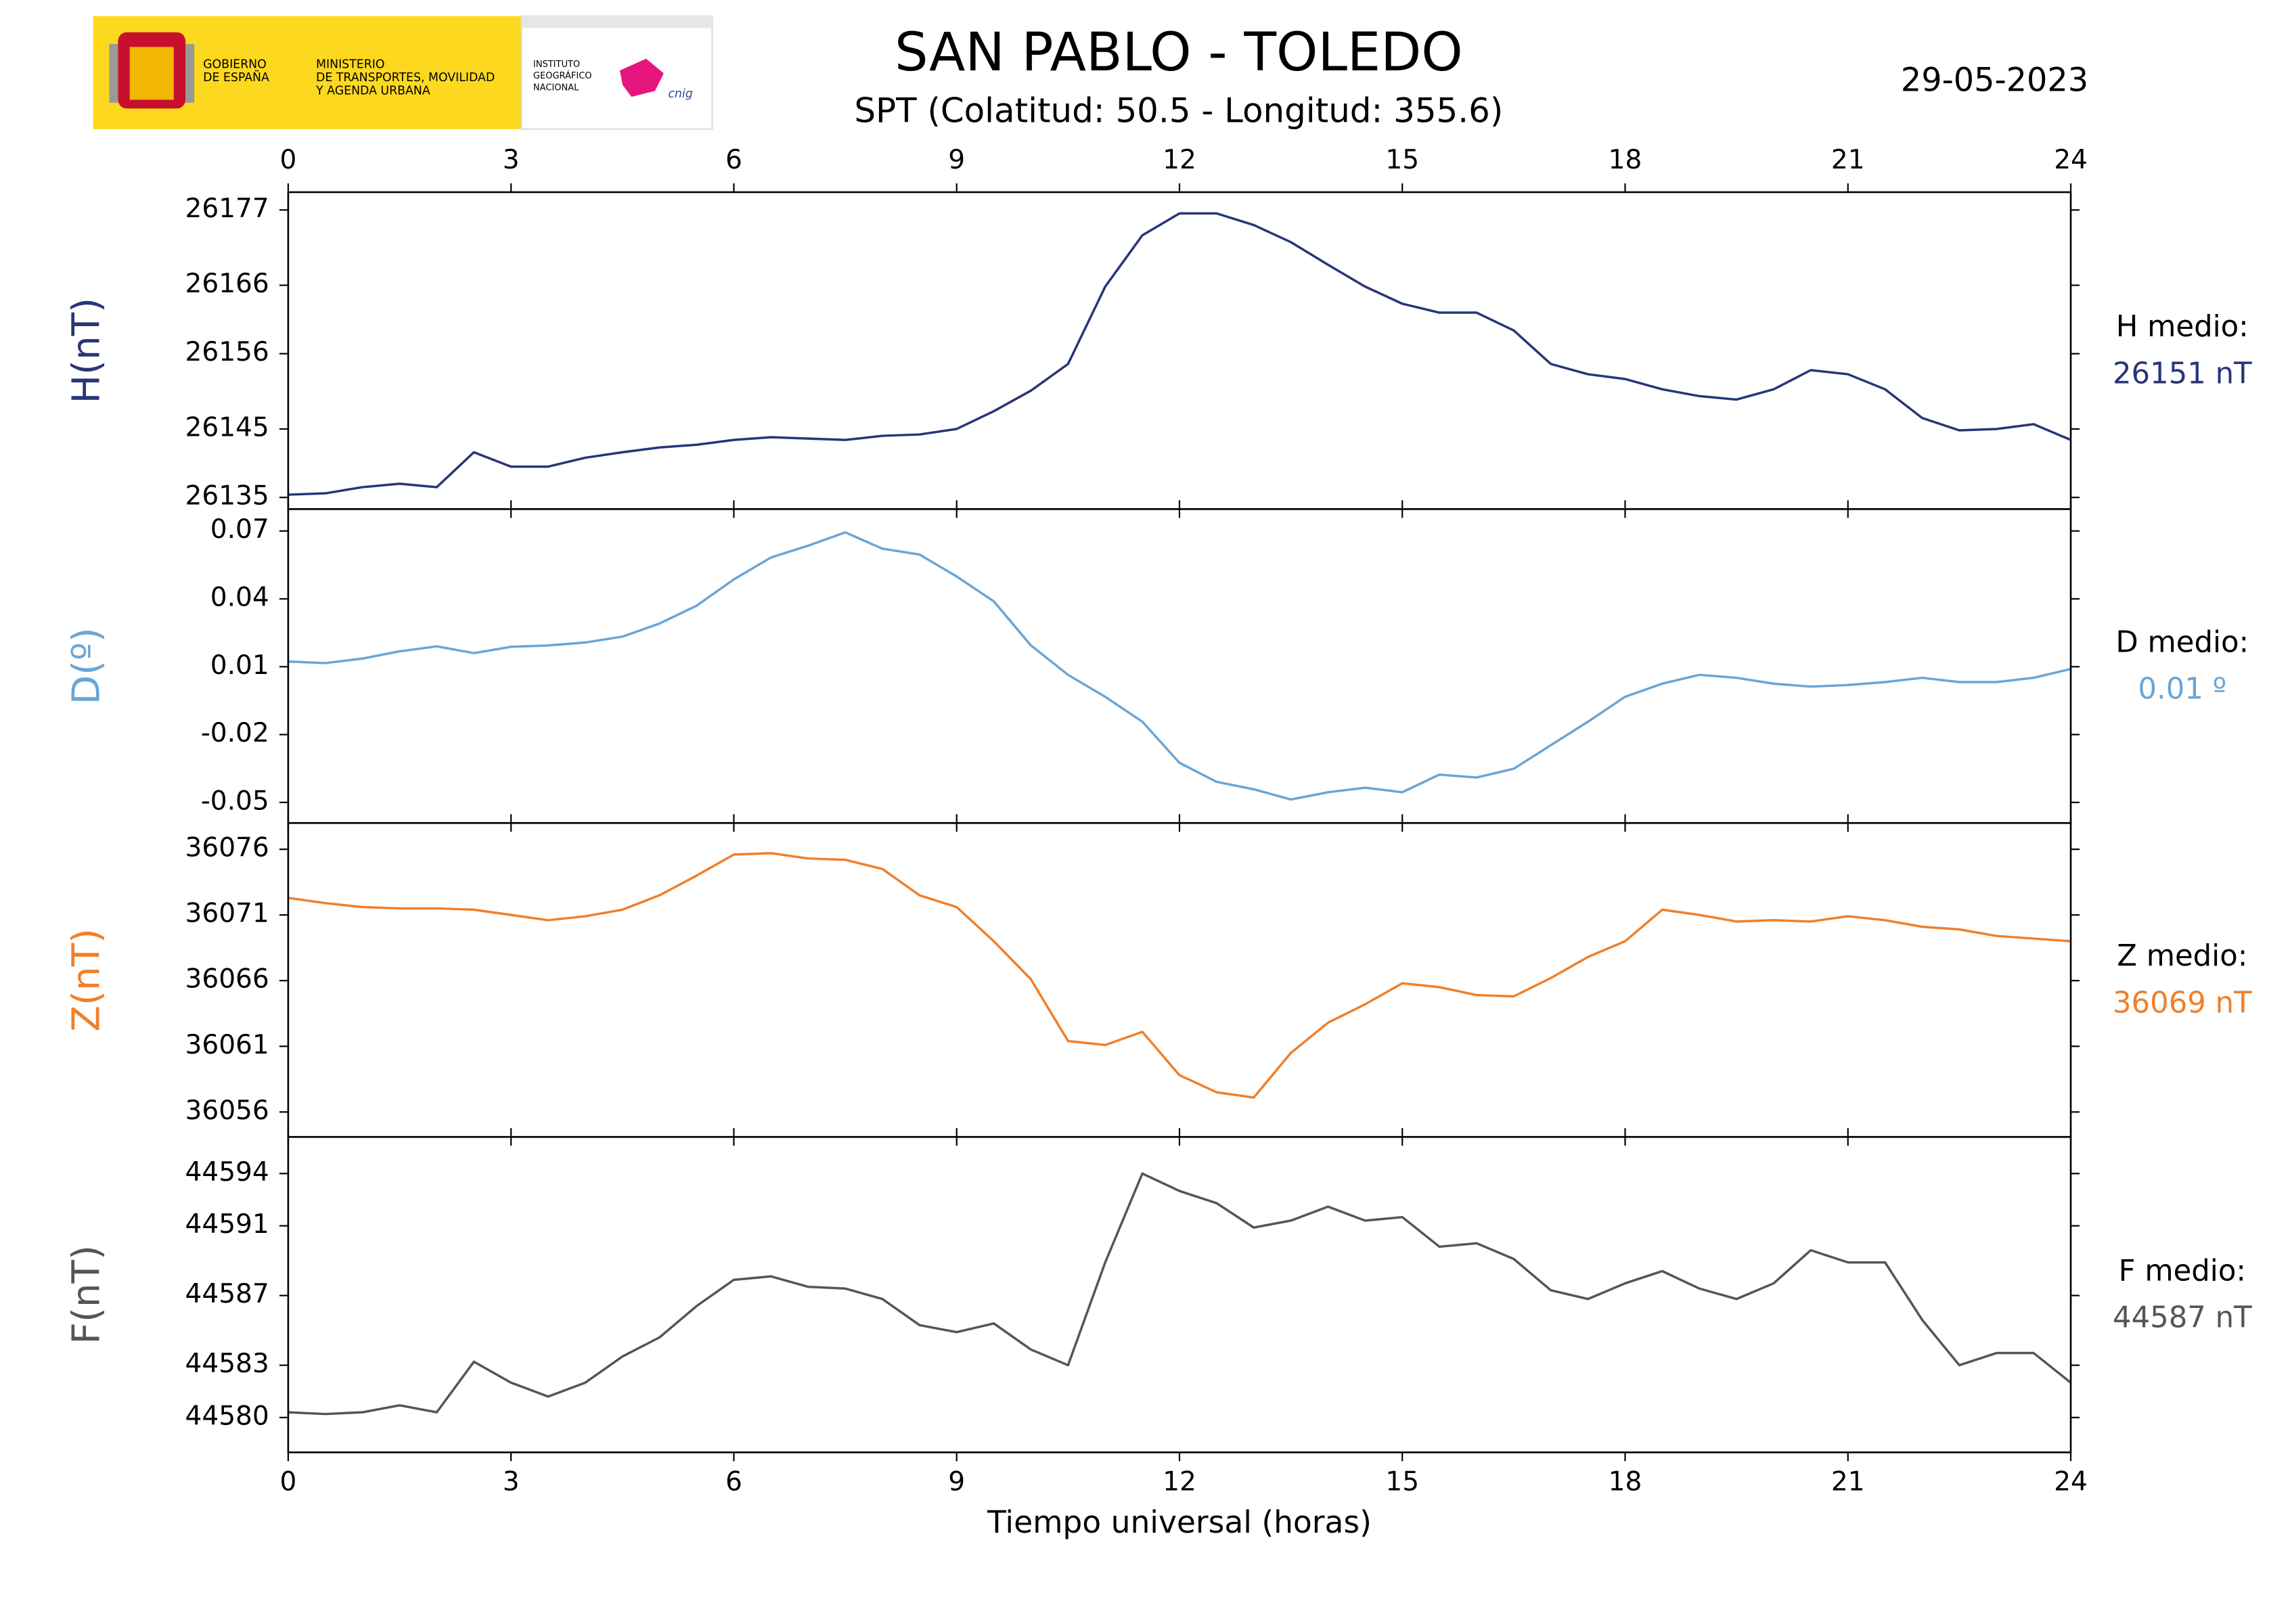 This screenshot has width=2290, height=1624. I want to click on mean-value: 36069 nT, so click(2182, 1003).